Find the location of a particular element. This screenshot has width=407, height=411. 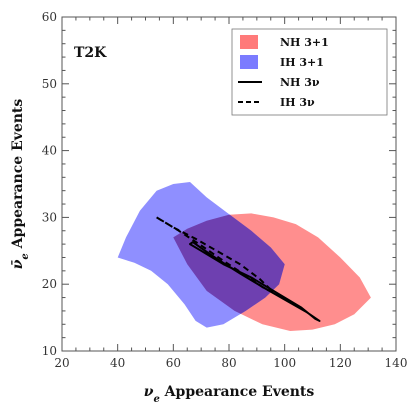

region-overlap is located at coordinates (229, 270).